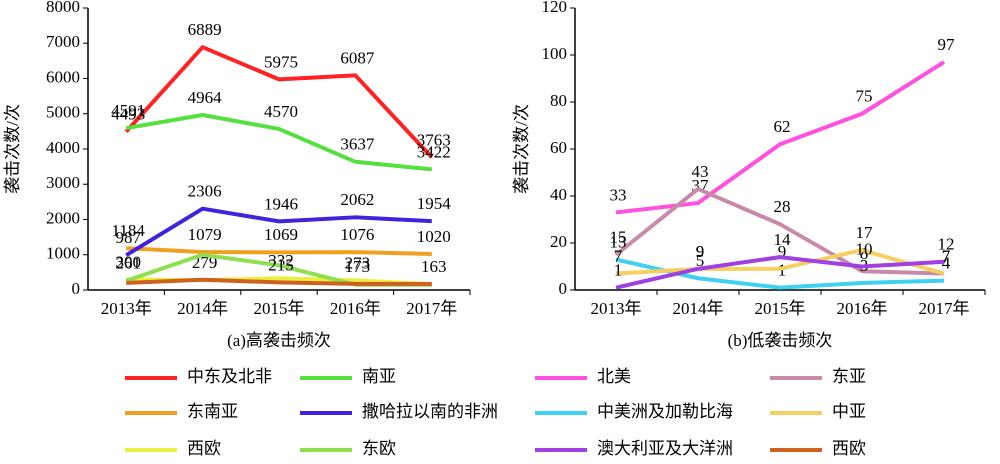 This screenshot has width=1000, height=464. I want to click on data-label: 273, so click(358, 262).